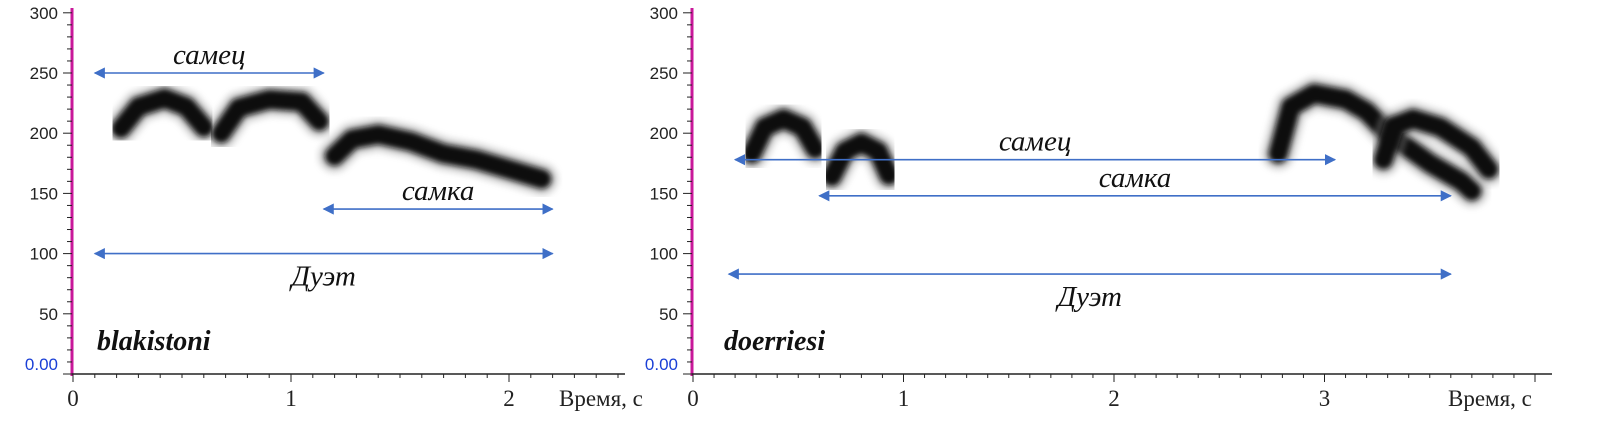 Image resolution: width=1600 pixels, height=426 pixels. Describe the element at coordinates (774, 341) in the screenshot. I see `species-title: doerriesi` at that location.